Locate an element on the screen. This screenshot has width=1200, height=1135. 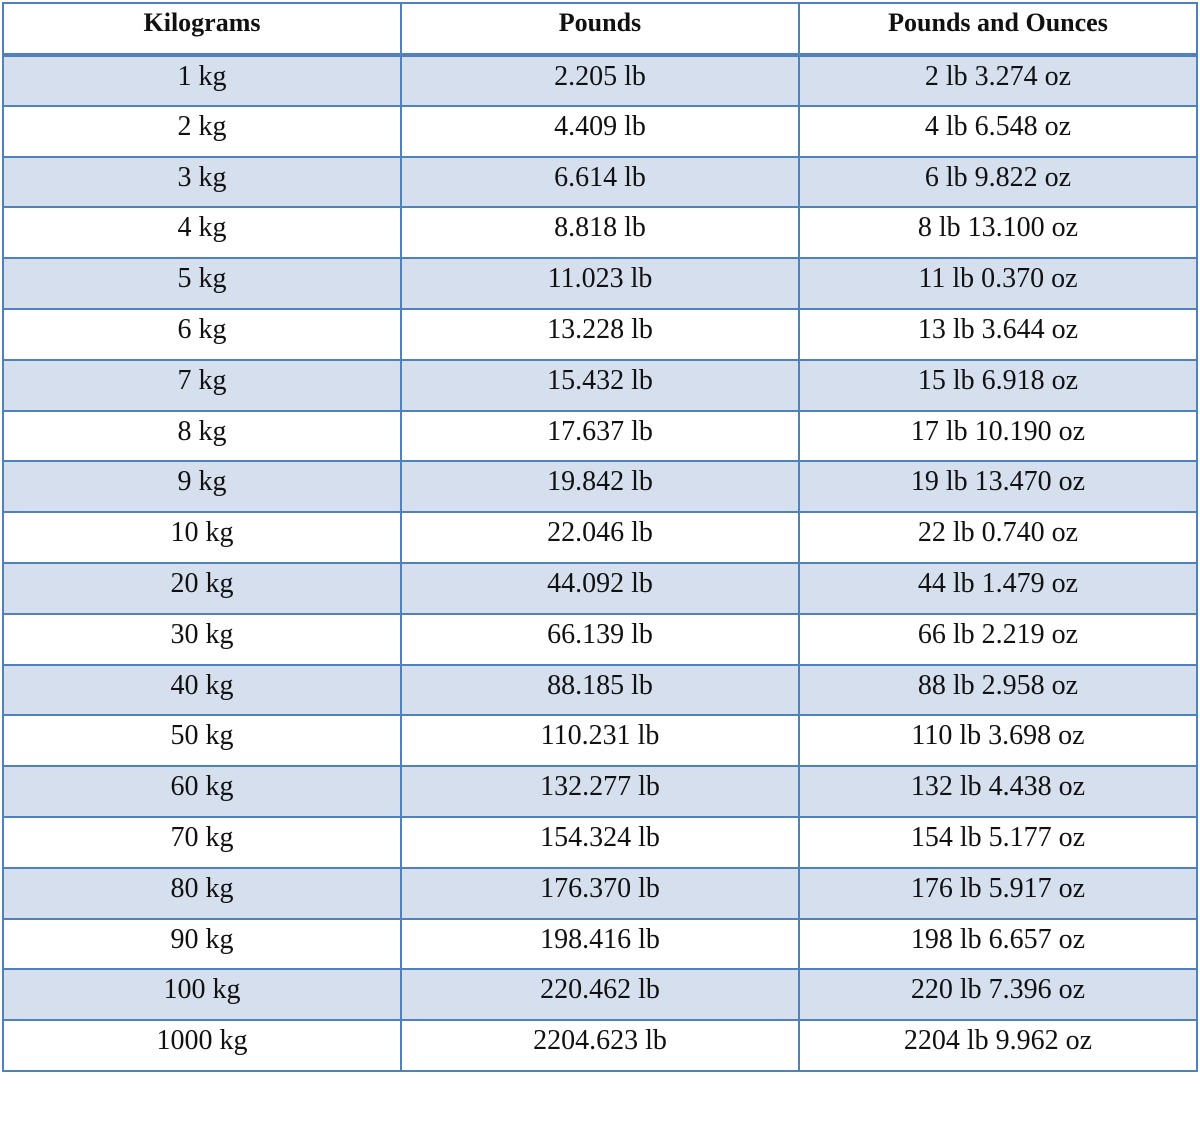
table-row: 40 kg 88.185 lb 88 lb 2.958 oz is located at coordinates (600, 690).